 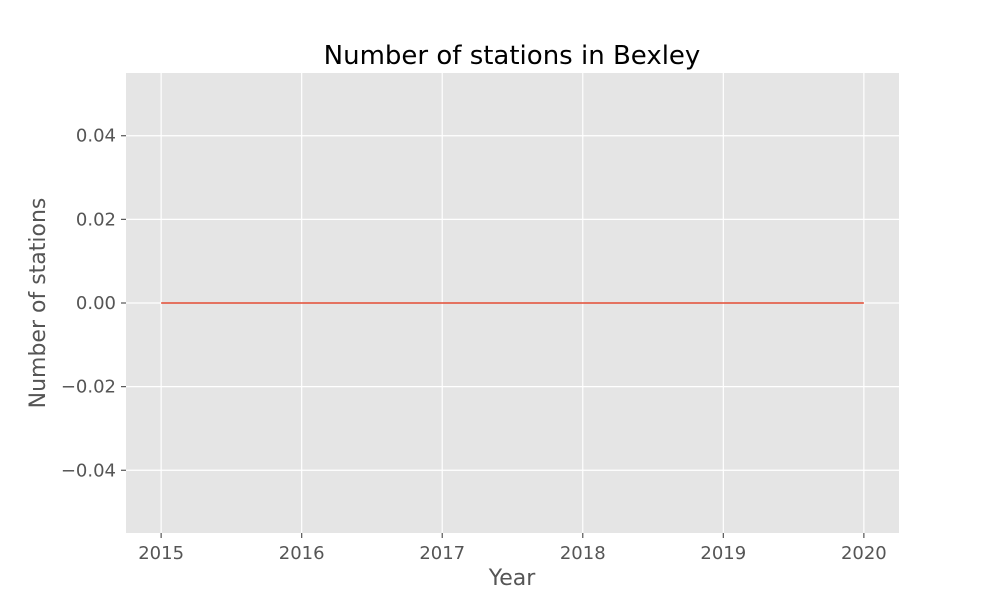 What do you see at coordinates (96, 219) in the screenshot?
I see `y-tick-label: 0.02` at bounding box center [96, 219].